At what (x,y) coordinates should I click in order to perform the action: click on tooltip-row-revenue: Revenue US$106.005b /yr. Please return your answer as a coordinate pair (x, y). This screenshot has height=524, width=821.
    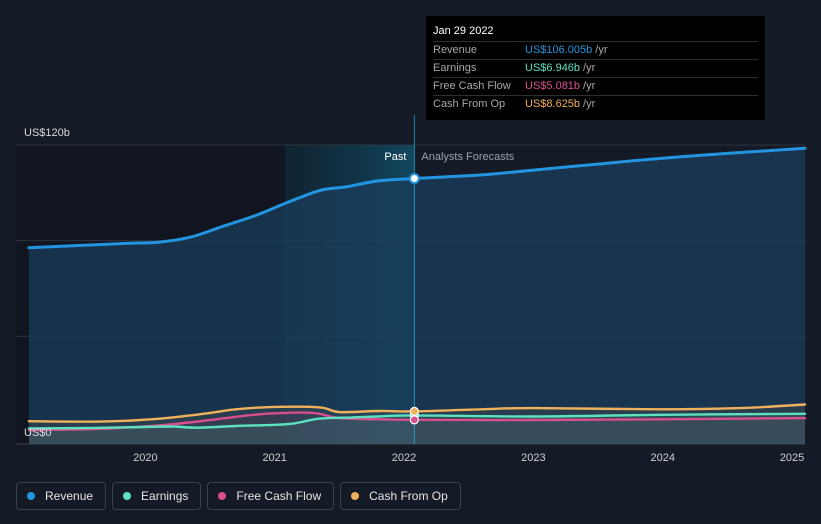
    Looking at the image, I should click on (595, 51).